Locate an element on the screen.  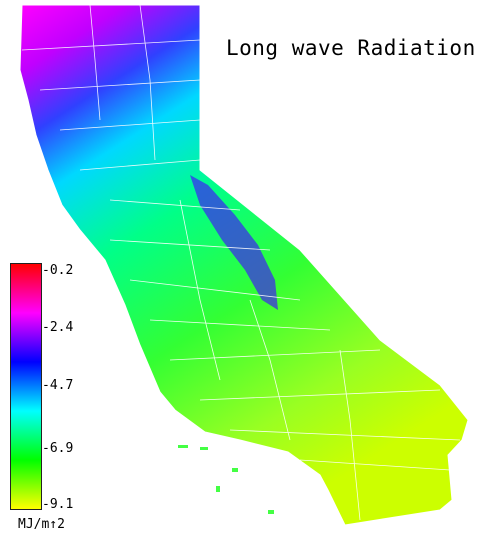
channel-islands is located at coordinates (226, 479).